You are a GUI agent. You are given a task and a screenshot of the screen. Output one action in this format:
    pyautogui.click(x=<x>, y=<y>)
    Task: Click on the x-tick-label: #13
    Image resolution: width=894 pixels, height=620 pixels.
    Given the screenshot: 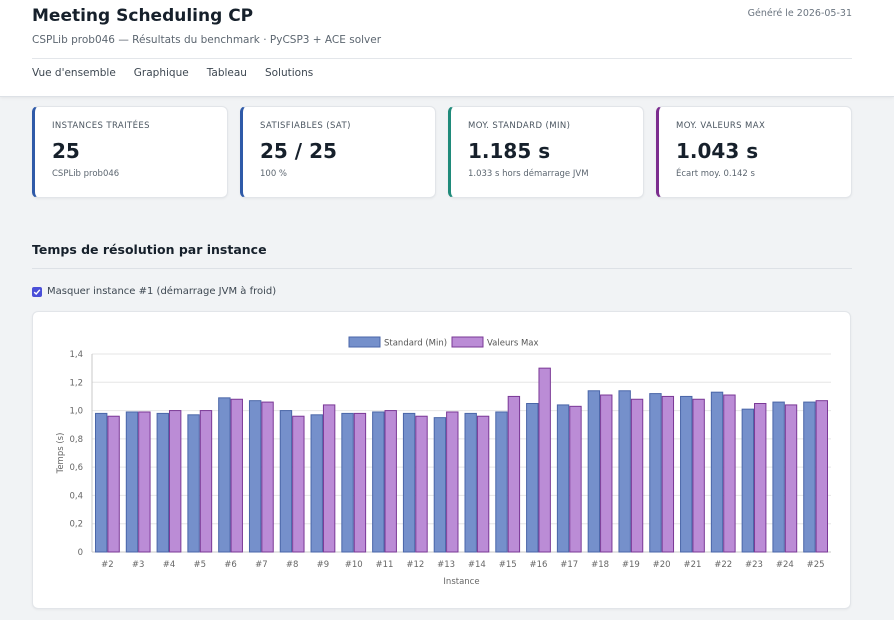 What is the action you would take?
    pyautogui.click(x=446, y=565)
    